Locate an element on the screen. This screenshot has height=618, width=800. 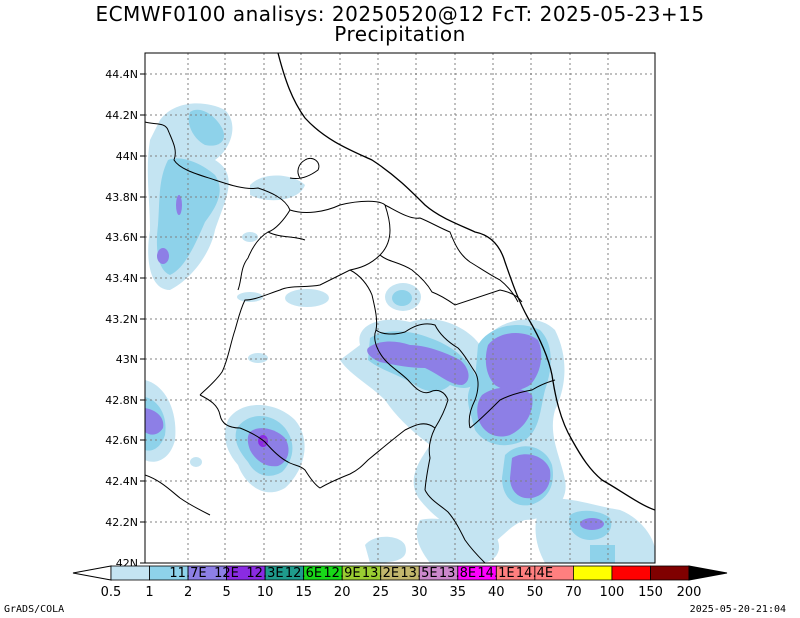
y-label-43-2n: 43.2N is located at coordinates (121, 319).